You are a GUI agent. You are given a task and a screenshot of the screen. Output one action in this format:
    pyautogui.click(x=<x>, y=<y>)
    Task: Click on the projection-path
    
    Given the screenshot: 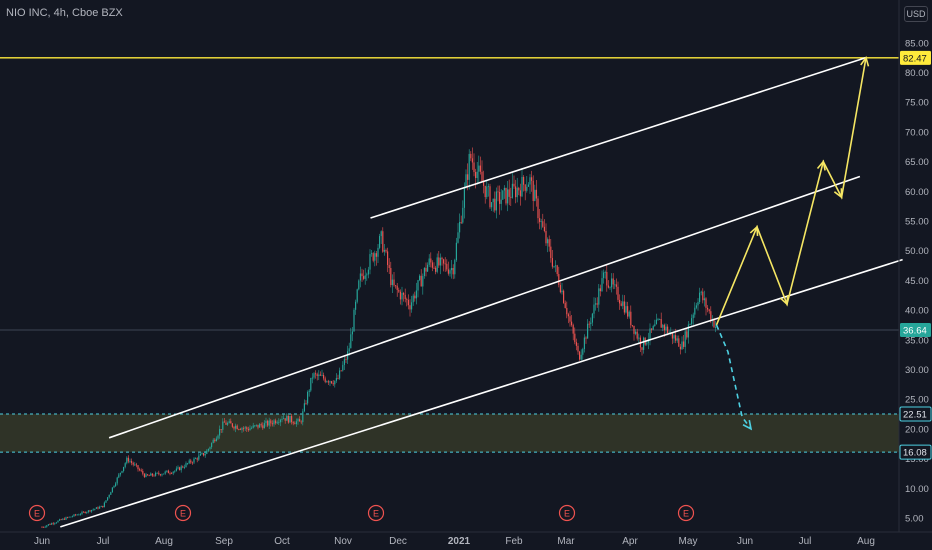 What is the action you would take?
    pyautogui.click(x=791, y=191)
    